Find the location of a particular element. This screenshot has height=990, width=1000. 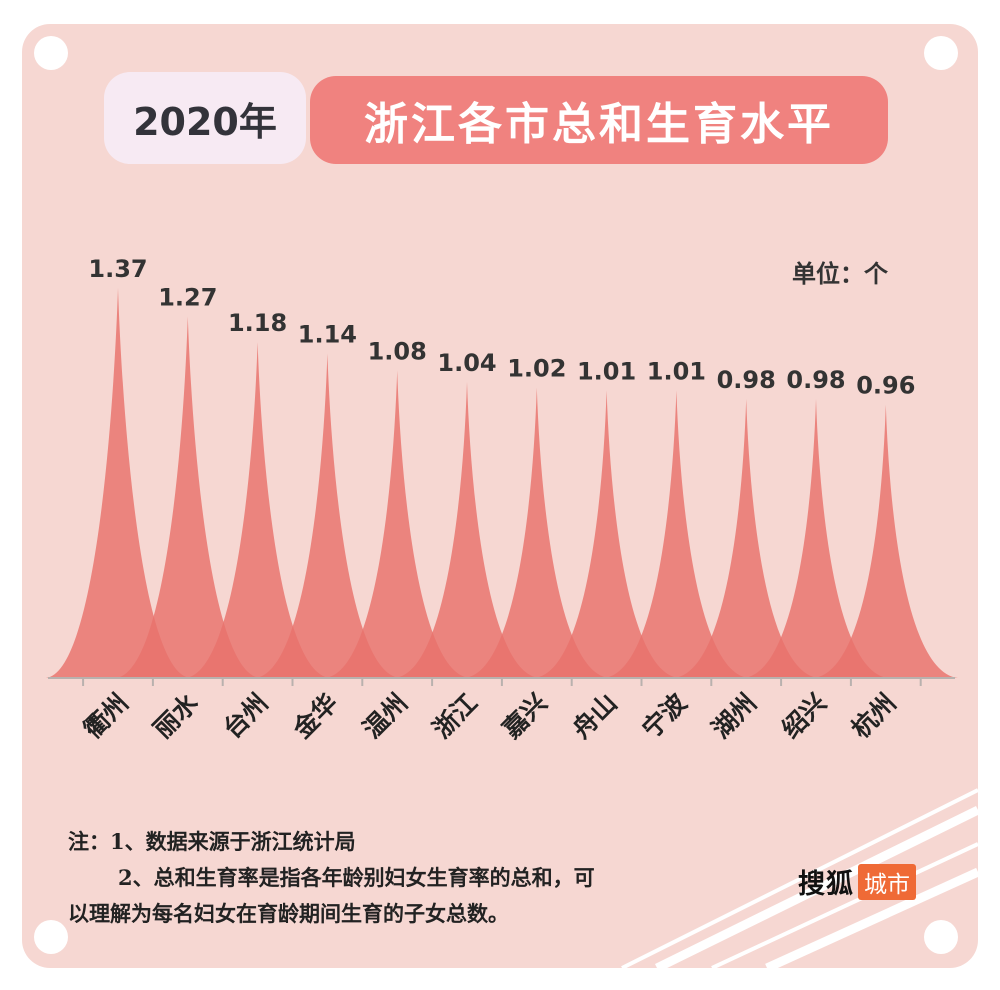

data-label: 1.18 is located at coordinates (257, 323).